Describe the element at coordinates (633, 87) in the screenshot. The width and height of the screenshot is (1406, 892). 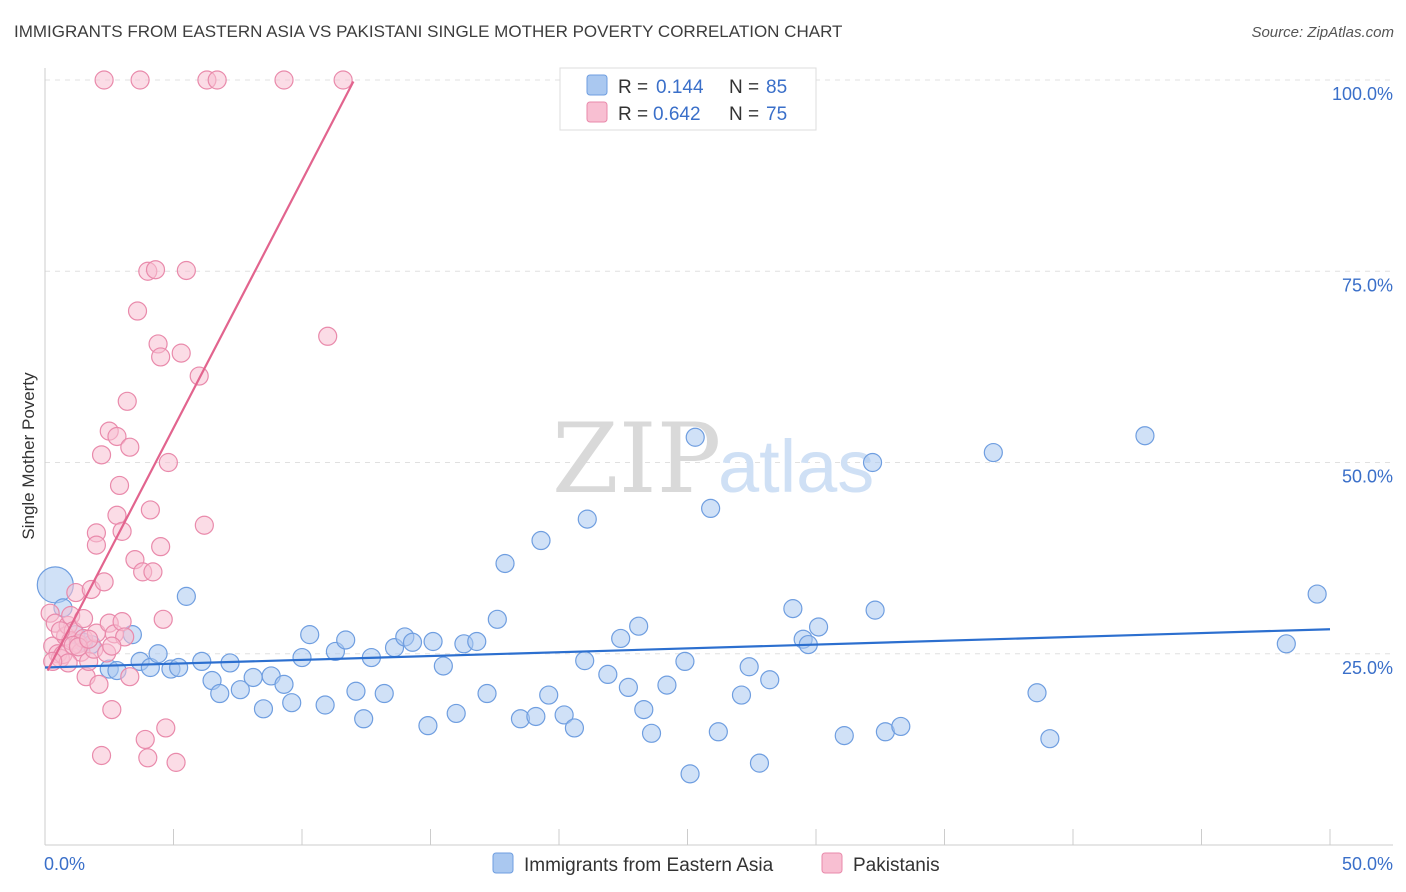
I see `legend-r-label-blue: R =` at that location.